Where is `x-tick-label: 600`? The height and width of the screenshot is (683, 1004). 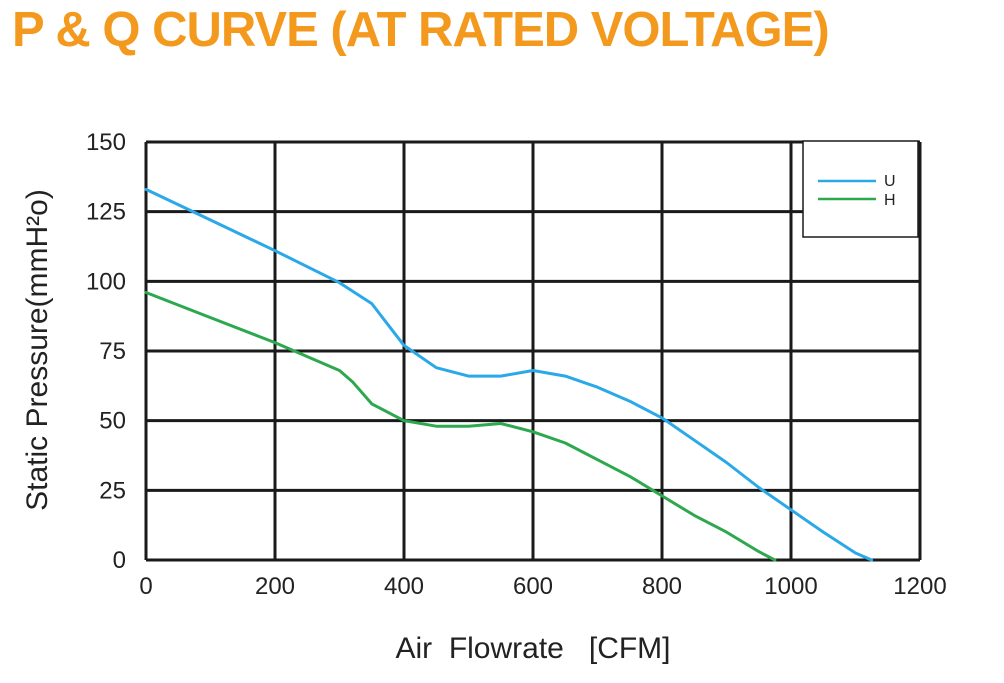 x-tick-label: 600 is located at coordinates (533, 586).